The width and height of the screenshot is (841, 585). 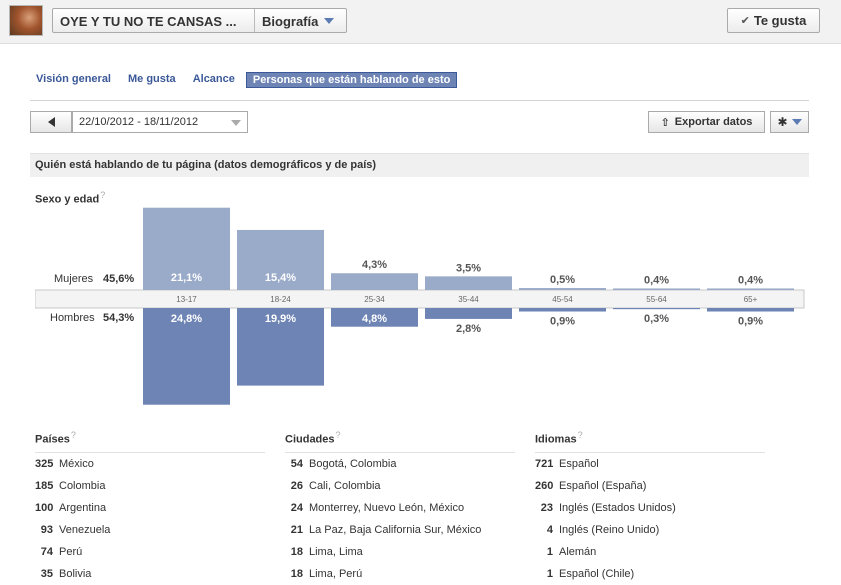 I want to click on item-name: México, so click(x=76, y=463).